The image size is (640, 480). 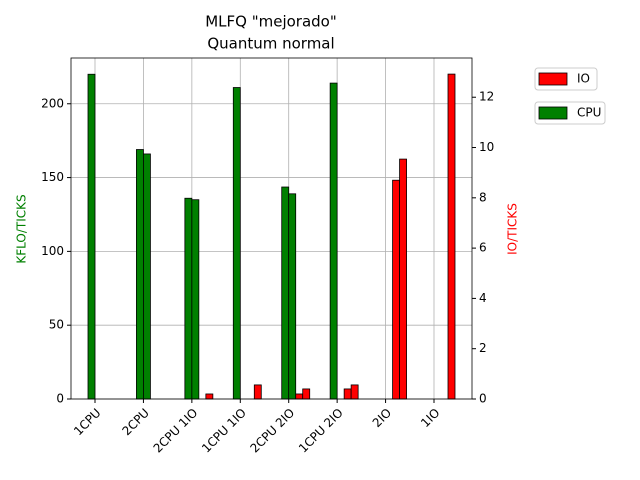 I want to click on chart-title: MLFQ "mejorado", so click(x=271, y=22).